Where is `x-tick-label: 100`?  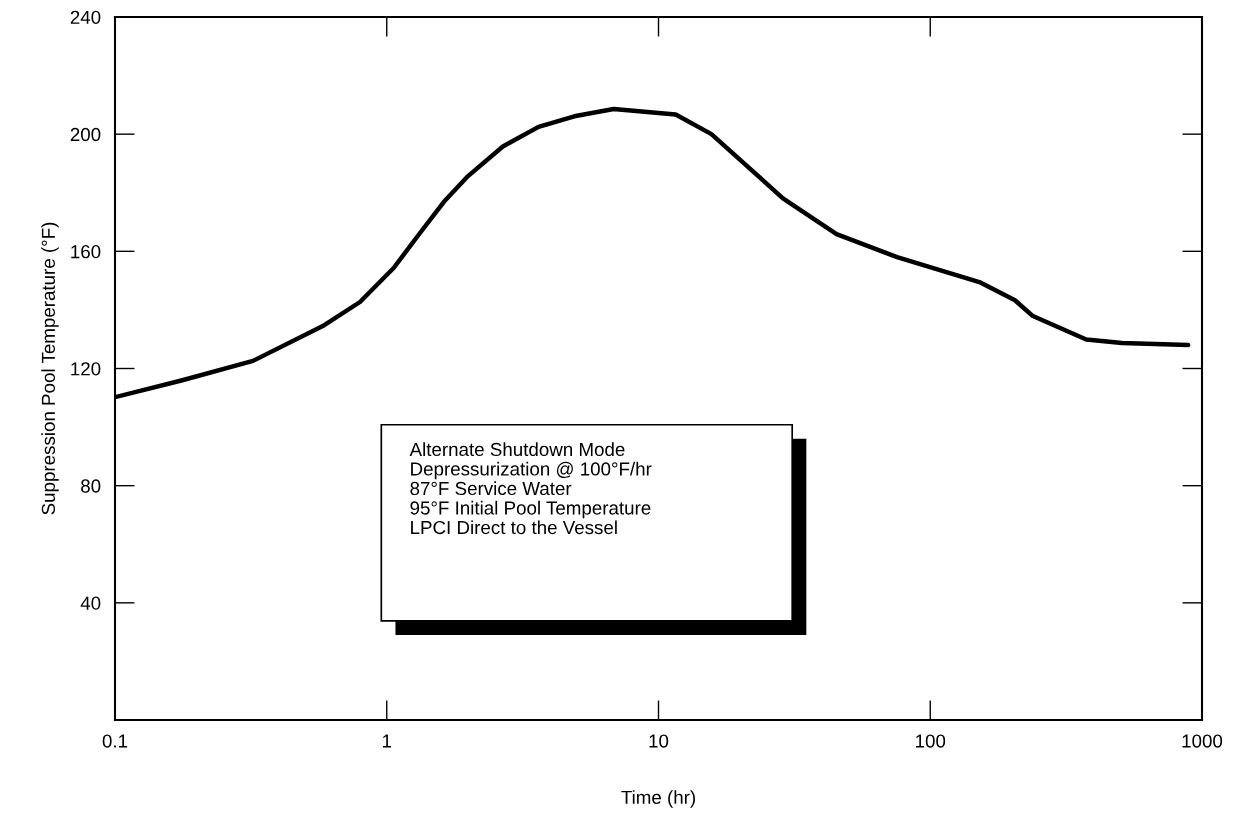
x-tick-label: 100 is located at coordinates (931, 741).